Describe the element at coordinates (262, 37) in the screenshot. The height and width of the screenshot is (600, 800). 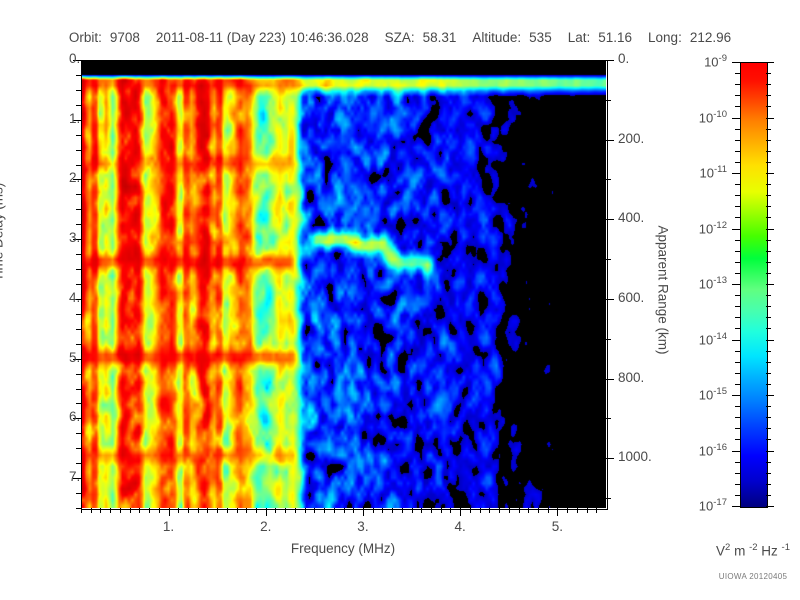
I see `observation-datetime: 2011-08-11 (Day 223) 10:46:36.028` at that location.